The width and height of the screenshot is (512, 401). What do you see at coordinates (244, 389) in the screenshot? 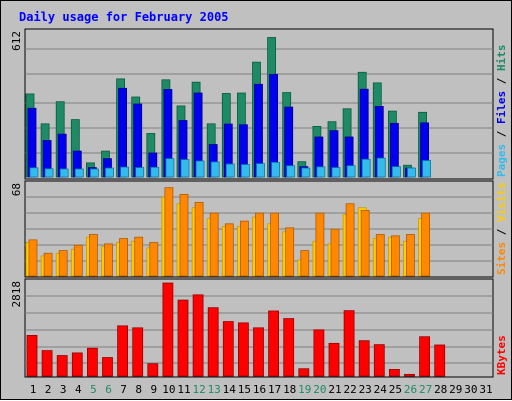
I see `day-label-15: 15` at bounding box center [244, 389].